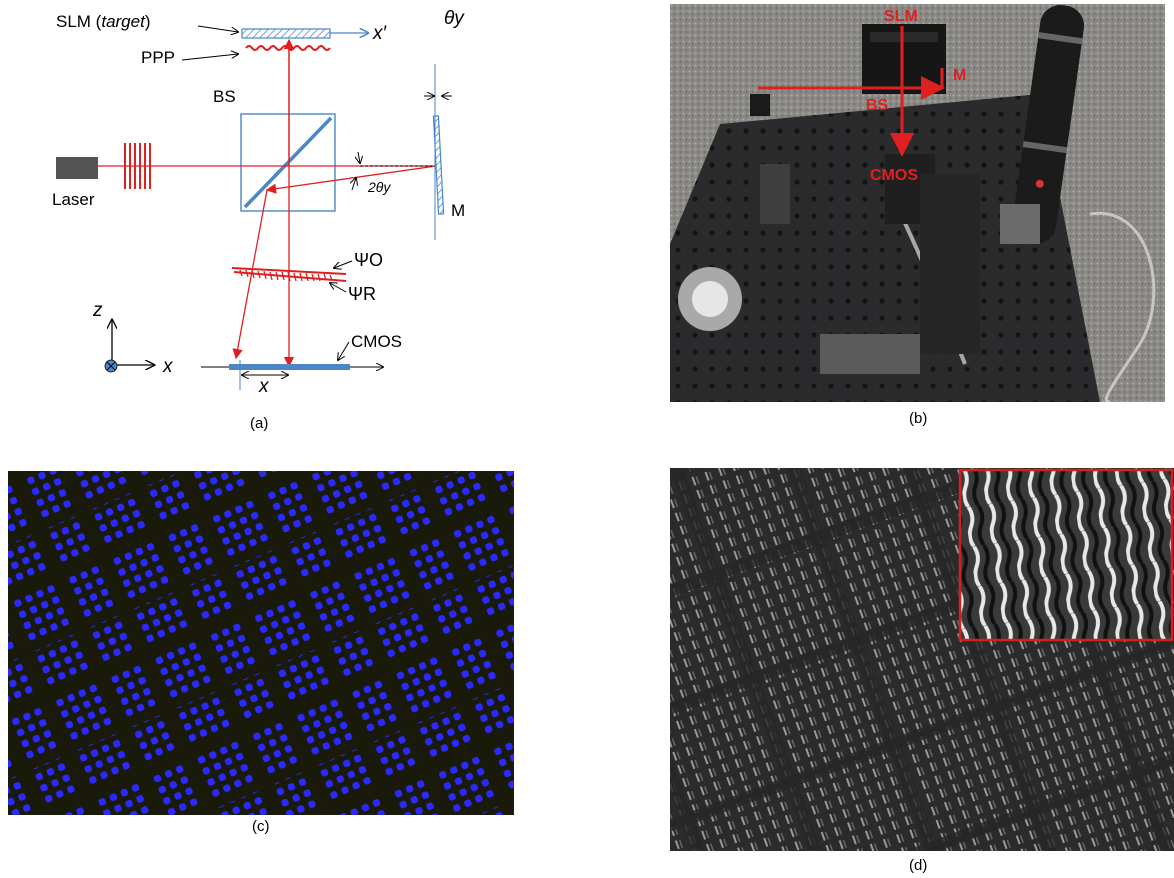  What do you see at coordinates (851, 91) in the screenshot?
I see `photo-beam-arrows` at bounding box center [851, 91].